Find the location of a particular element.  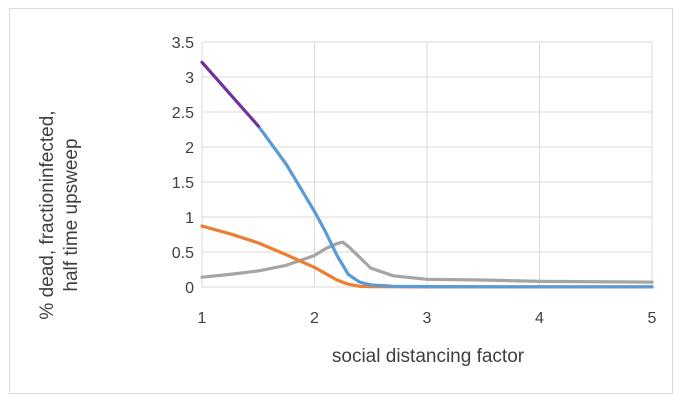

x-tick-label: 3 is located at coordinates (427, 318).